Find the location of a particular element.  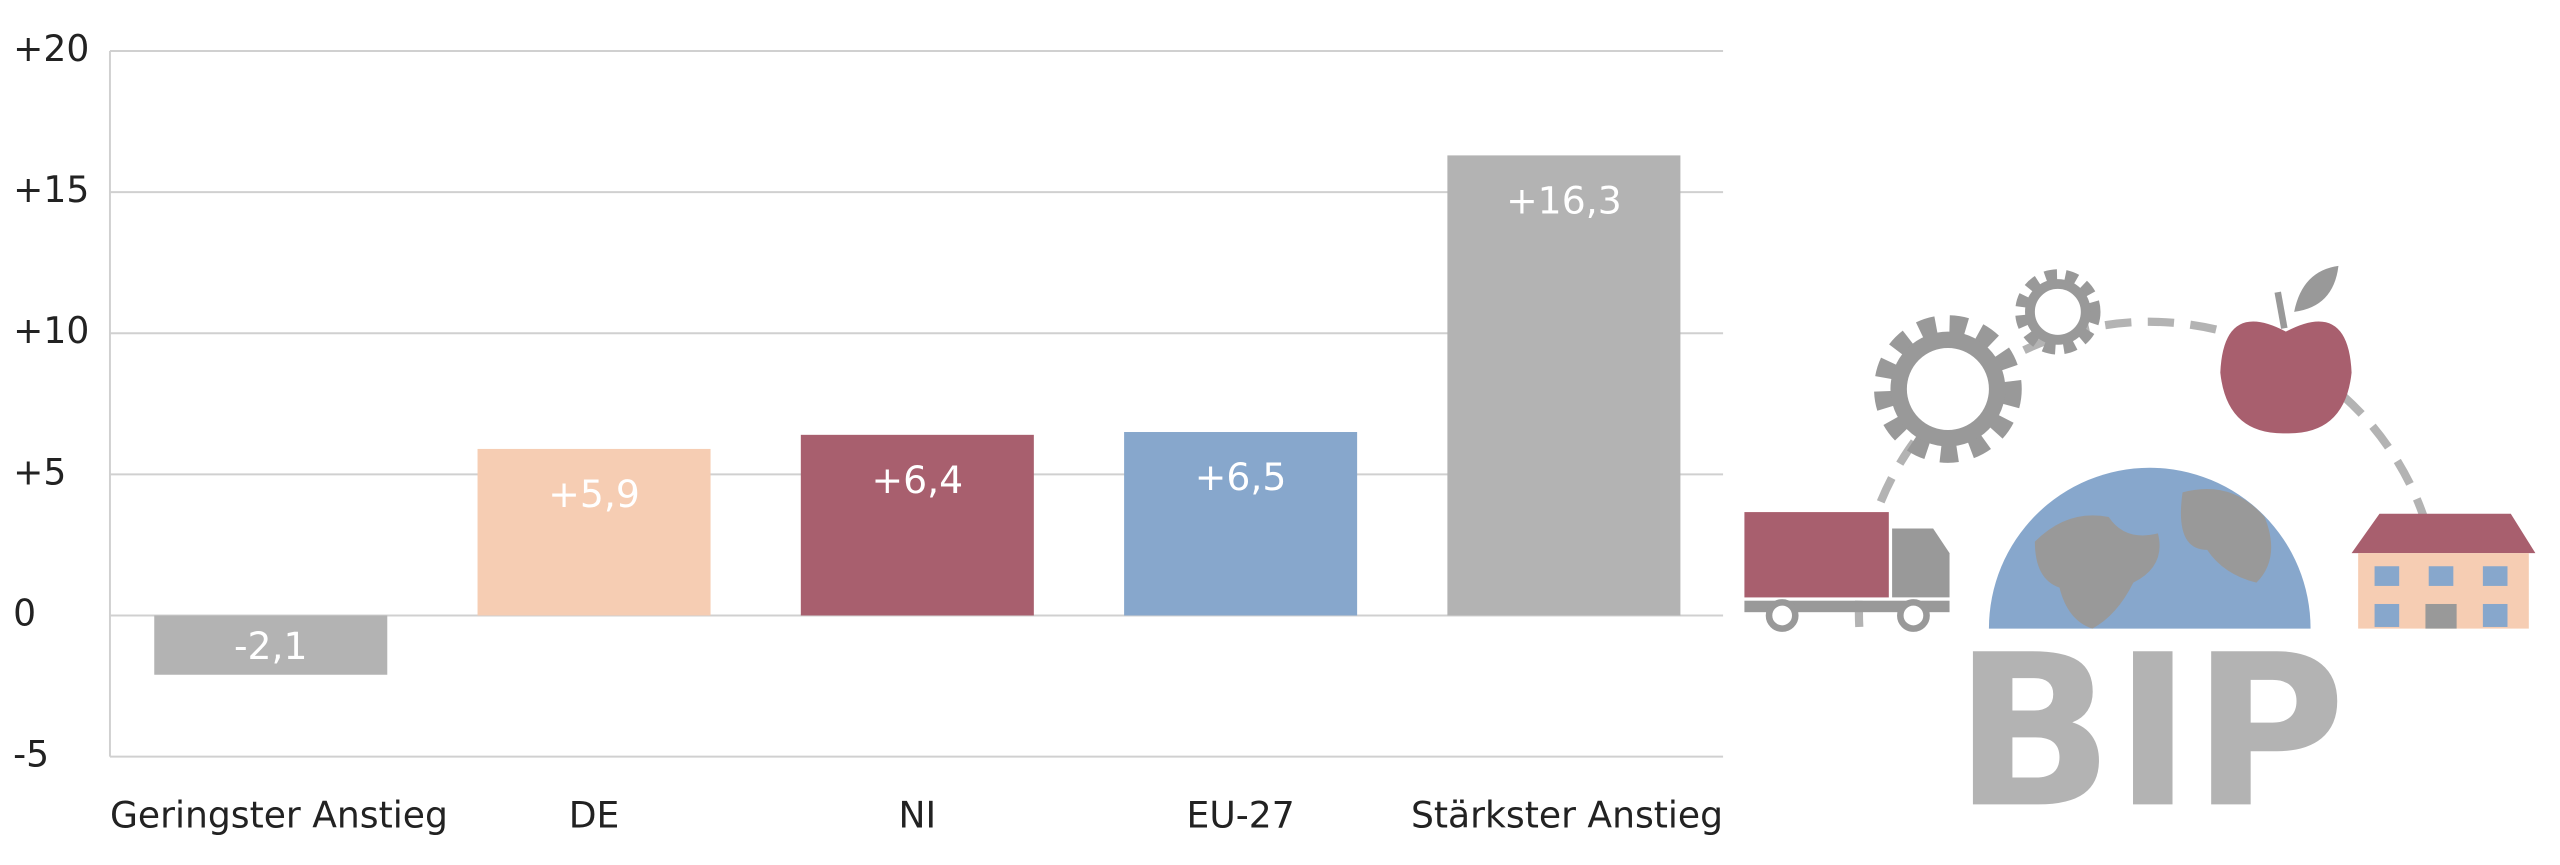

value-label: -2,1 is located at coordinates (271, 646).